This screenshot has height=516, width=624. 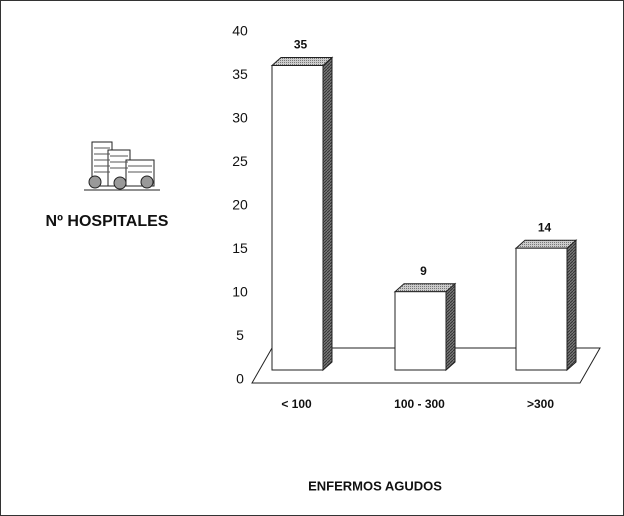 I want to click on y-tick-label: 25, so click(x=240, y=161).